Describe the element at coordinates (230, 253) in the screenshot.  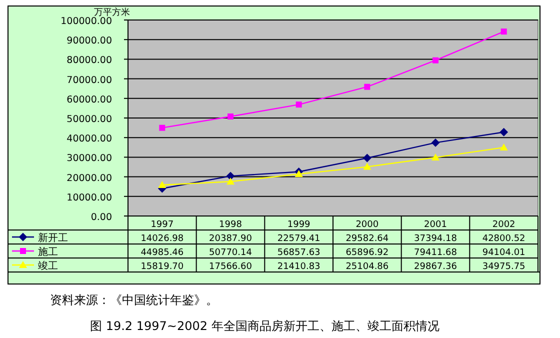
I see `data-label: 50770.14` at that location.